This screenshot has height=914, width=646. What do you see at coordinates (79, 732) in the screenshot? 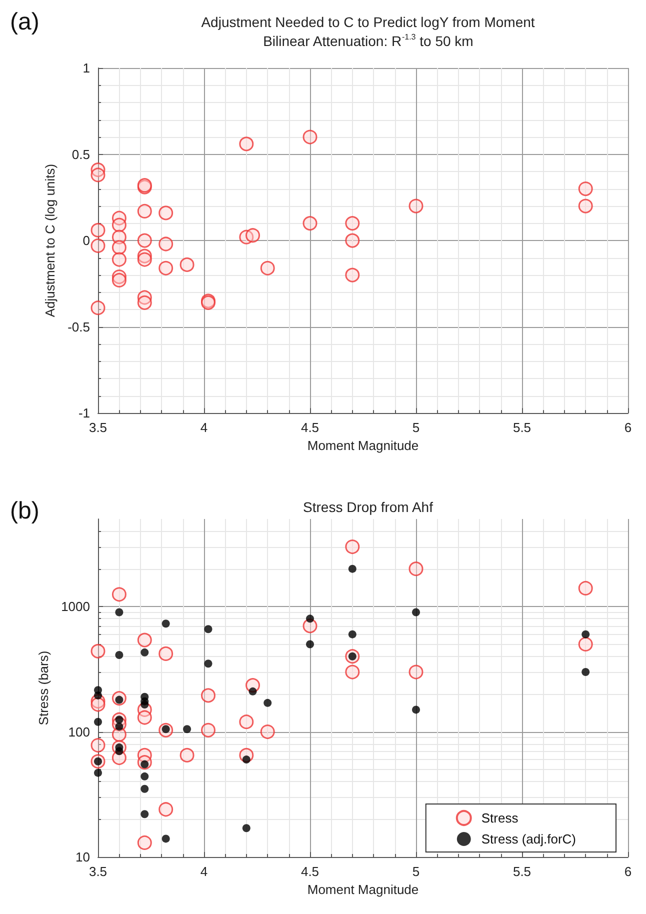
I see `y-tick-label: 100` at bounding box center [79, 732].